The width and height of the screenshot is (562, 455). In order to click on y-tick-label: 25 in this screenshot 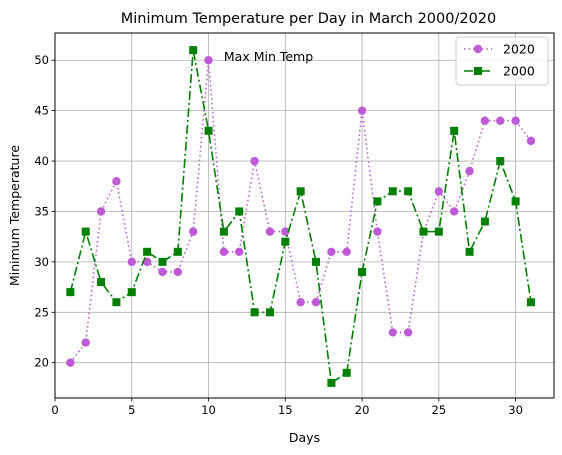, I will do `click(41, 312)`.